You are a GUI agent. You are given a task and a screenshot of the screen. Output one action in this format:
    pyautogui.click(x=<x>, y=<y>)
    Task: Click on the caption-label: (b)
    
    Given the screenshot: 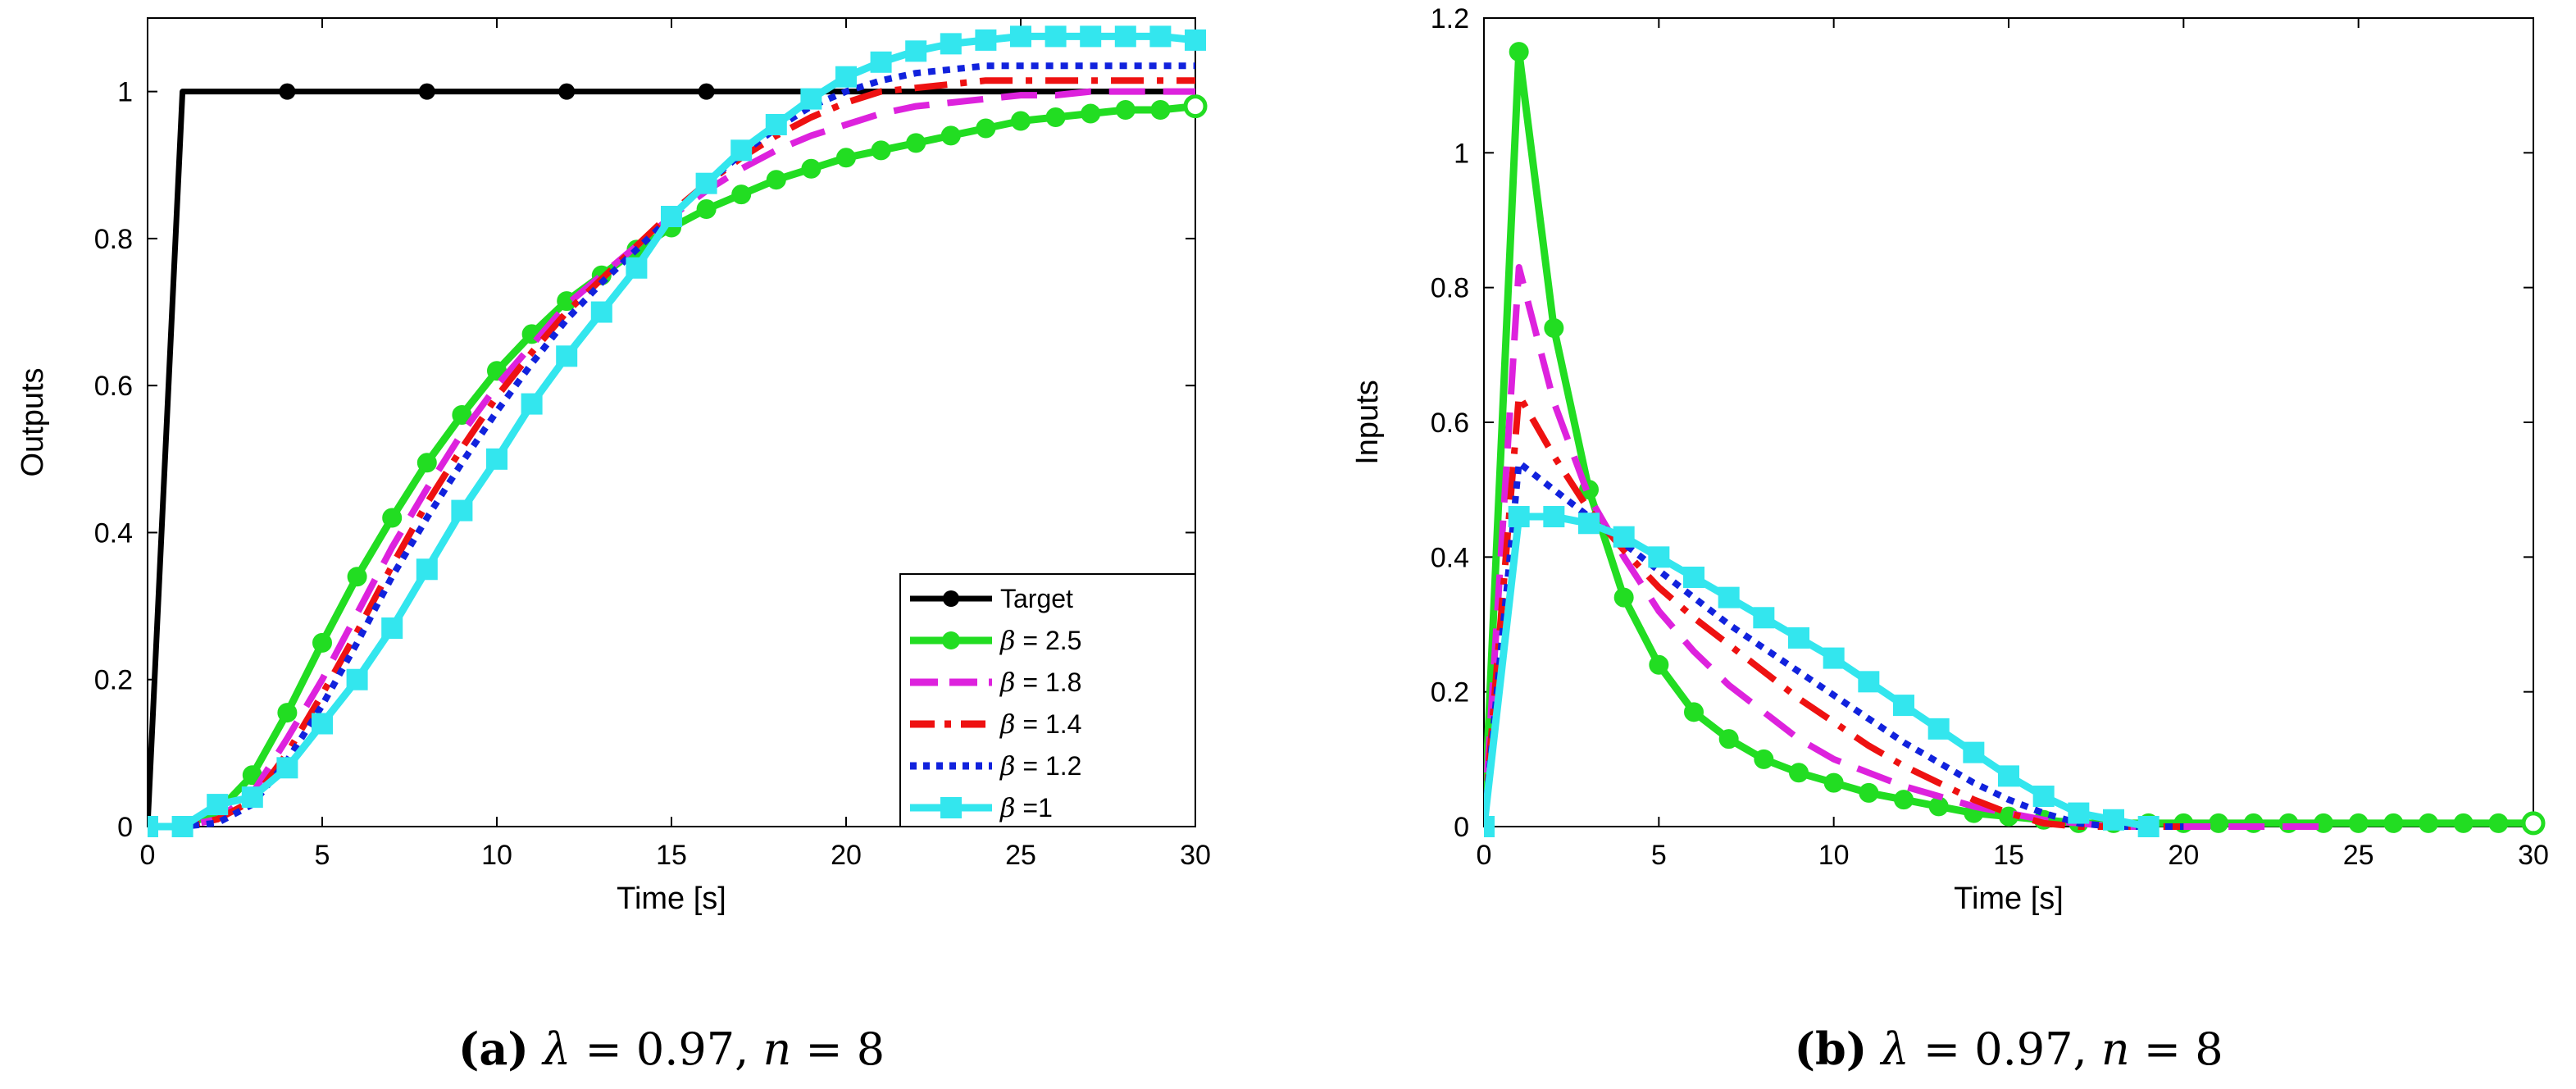 What is the action you would take?
    pyautogui.click(x=1831, y=1049)
    